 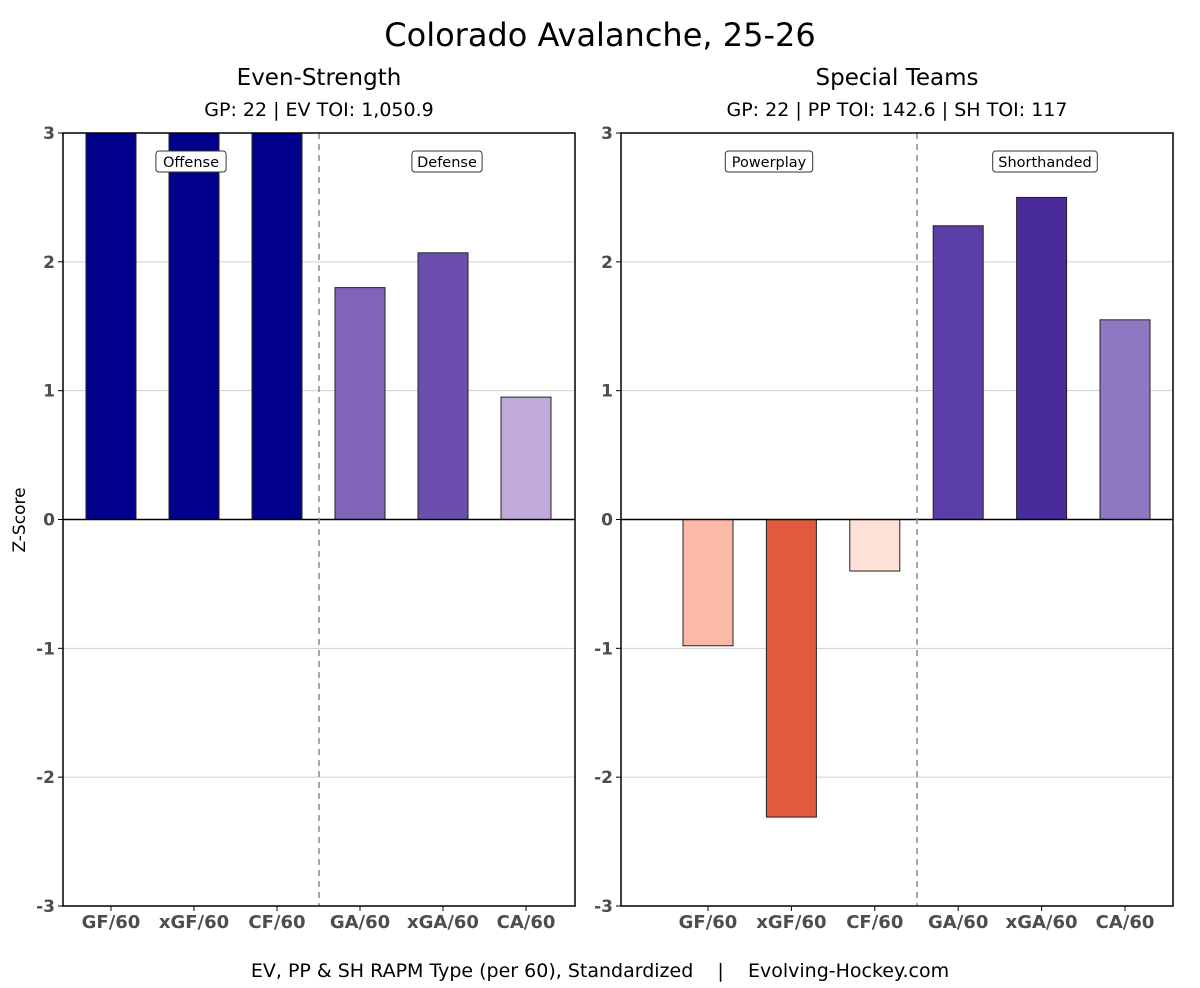 I want to click on panel-subtitle: GP: 22 | PP TOI: 142.6 | SH TOI: 117, so click(x=897, y=110).